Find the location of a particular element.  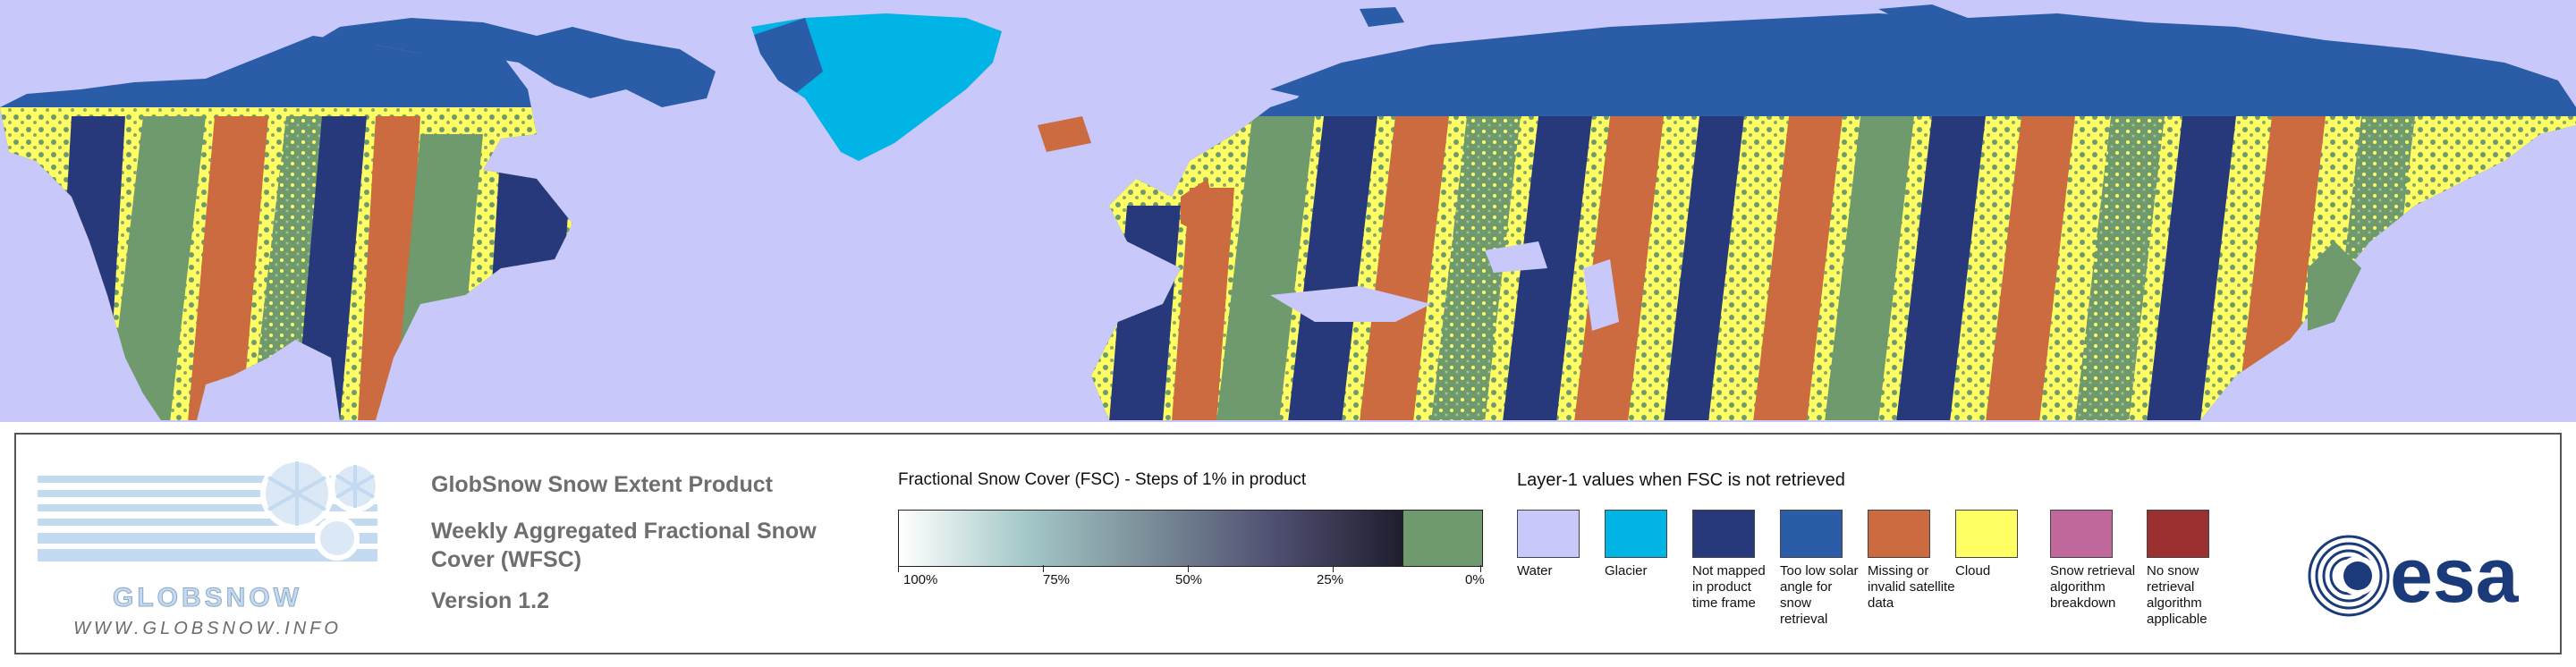

greenland-region is located at coordinates (876, 87).